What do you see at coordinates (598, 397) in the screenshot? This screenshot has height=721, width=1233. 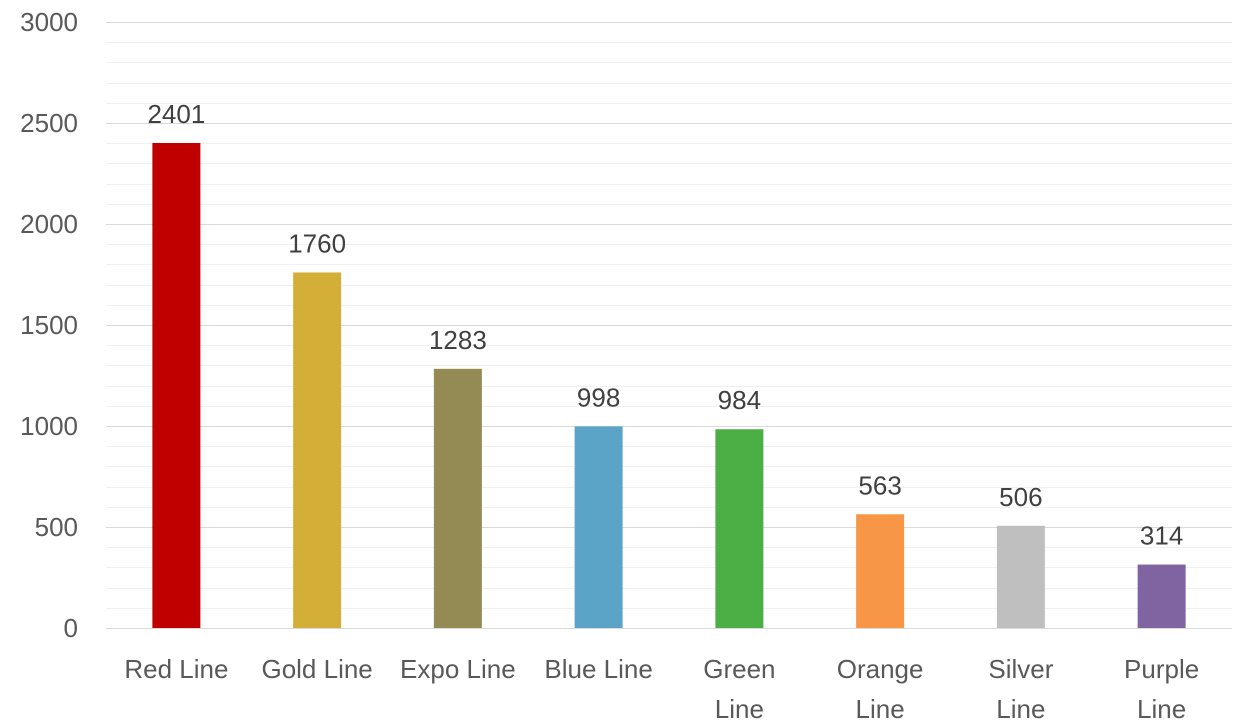 I see `data-label: 998` at bounding box center [598, 397].